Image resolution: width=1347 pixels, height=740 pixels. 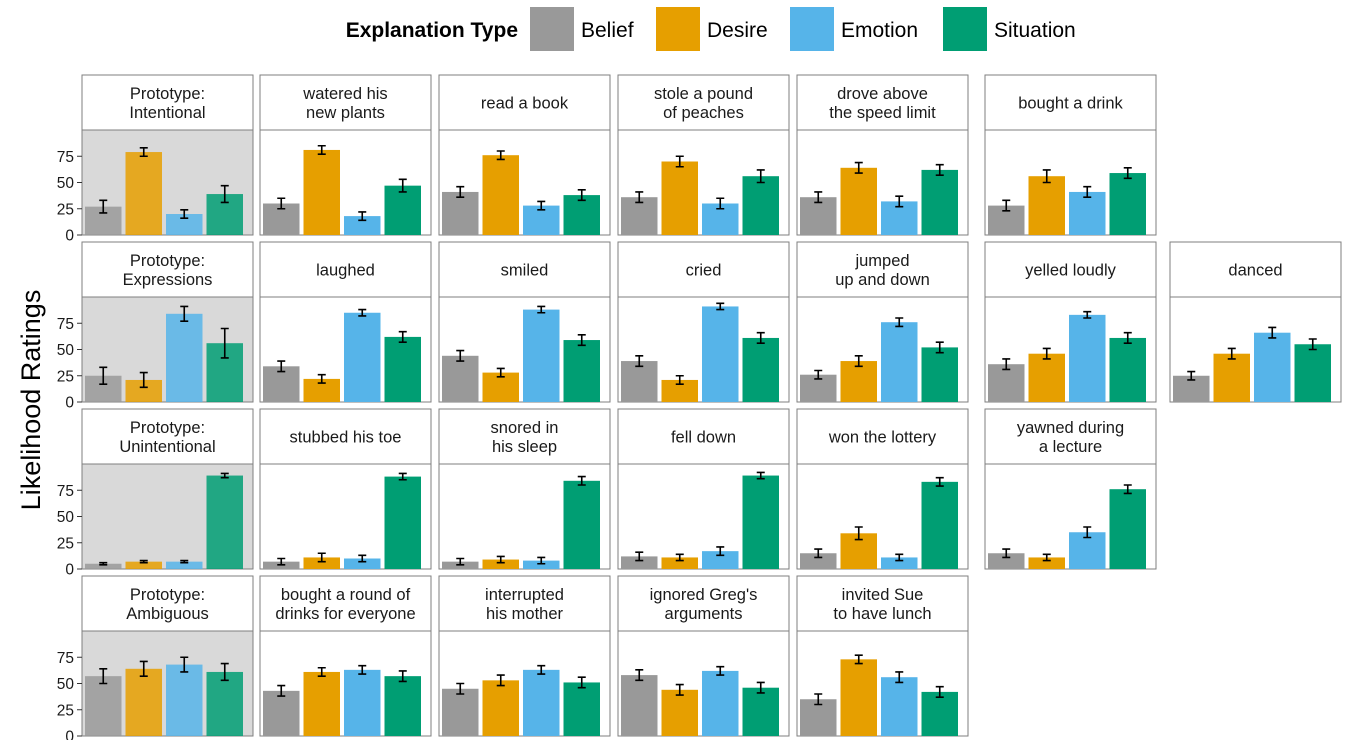 I want to click on facet-panel: Prototype:Expressions 0 25 50 75, so click(x=155, y=326).